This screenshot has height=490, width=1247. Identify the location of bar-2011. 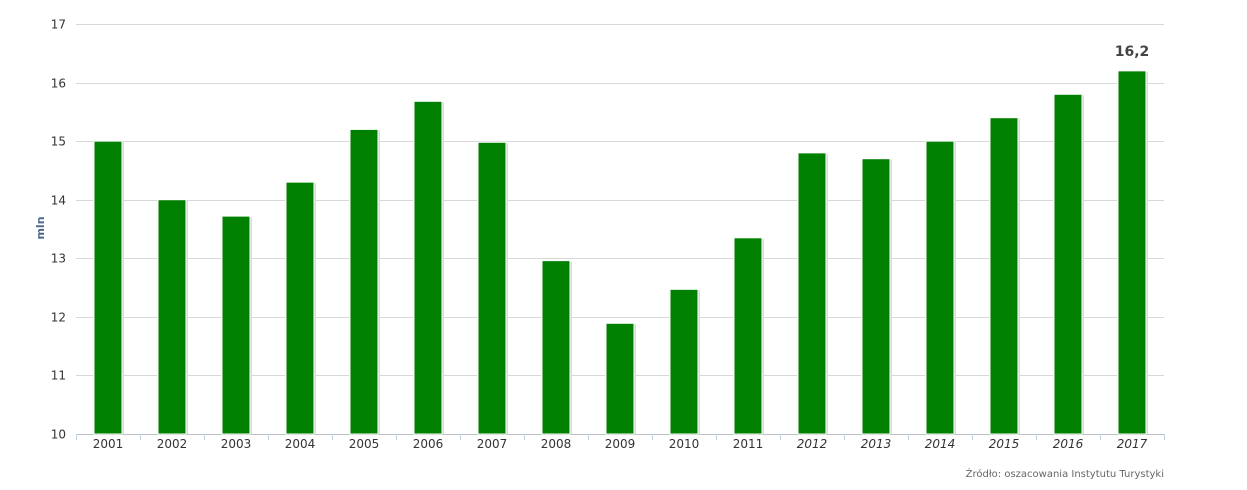
(748, 336).